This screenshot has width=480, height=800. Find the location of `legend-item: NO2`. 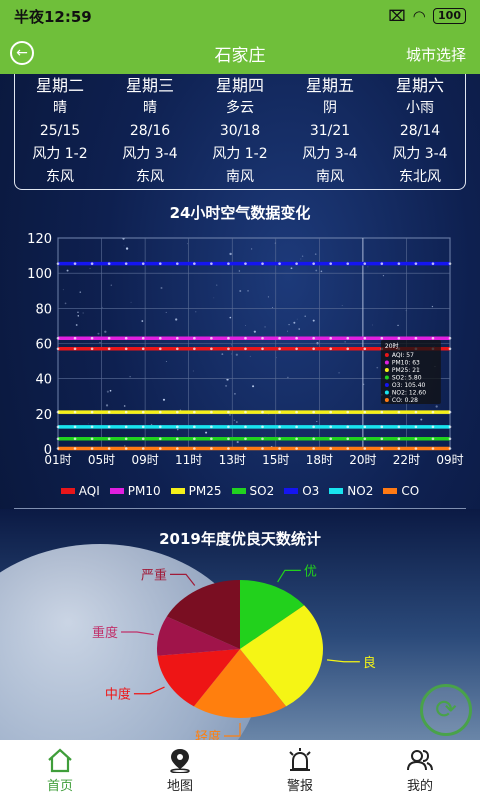

legend-item: NO2 is located at coordinates (351, 491).